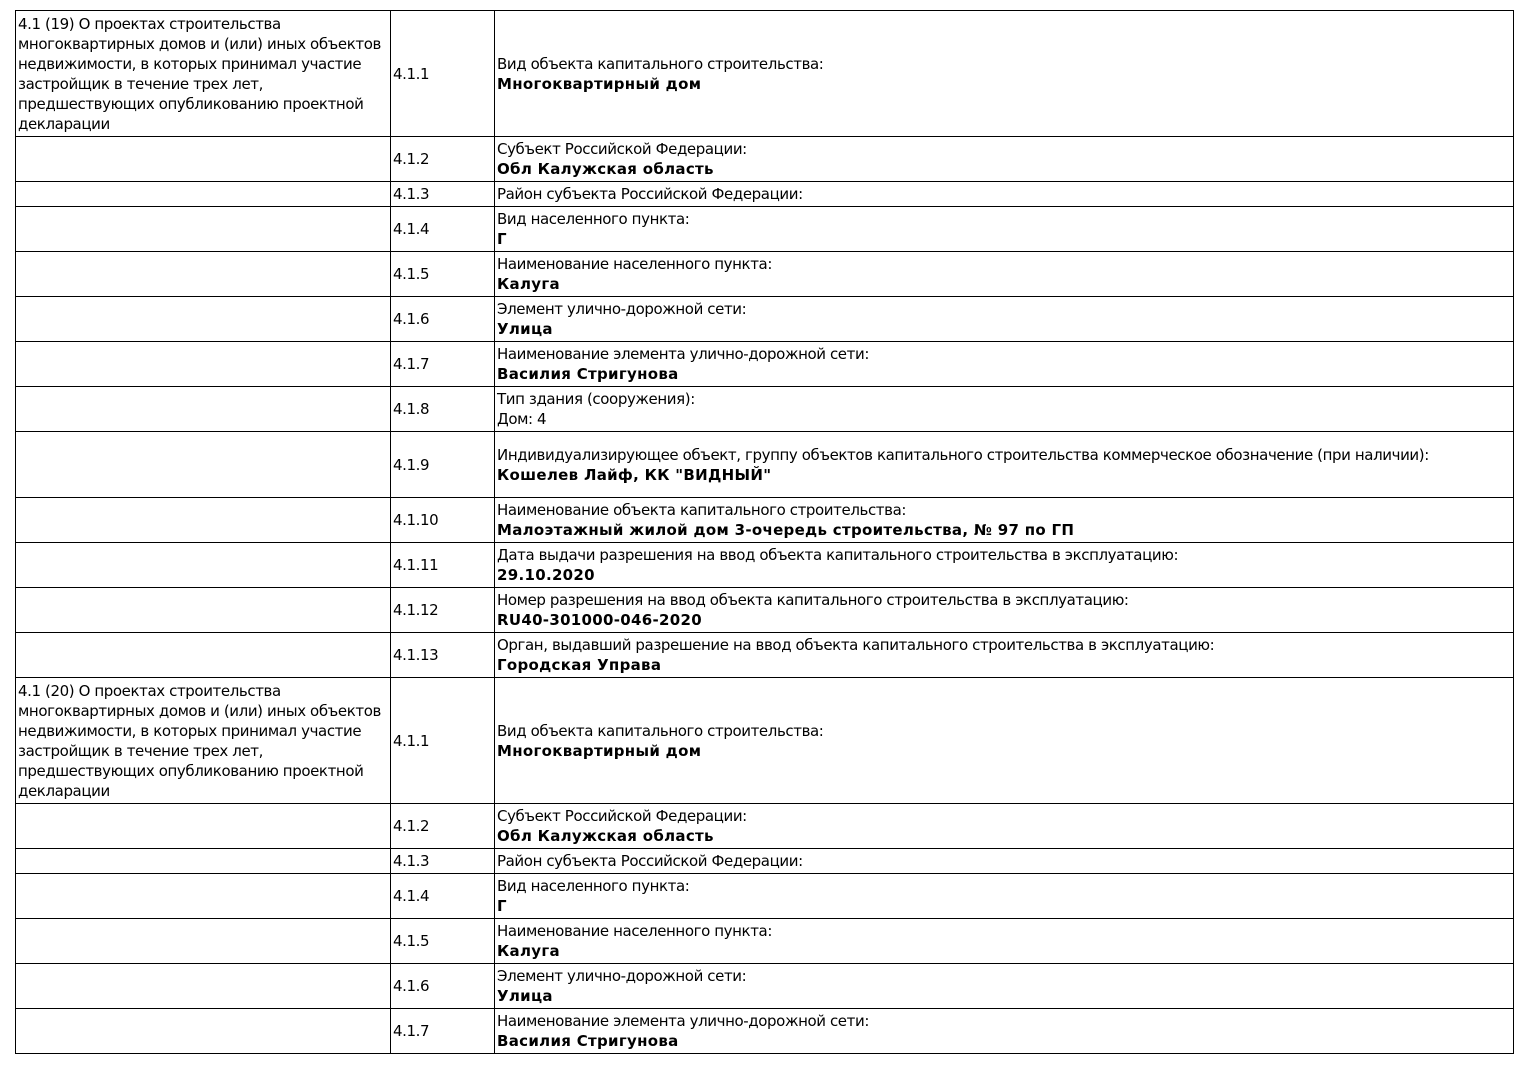  I want to click on item-label: Субъект Российской Федерации:, so click(622, 149).